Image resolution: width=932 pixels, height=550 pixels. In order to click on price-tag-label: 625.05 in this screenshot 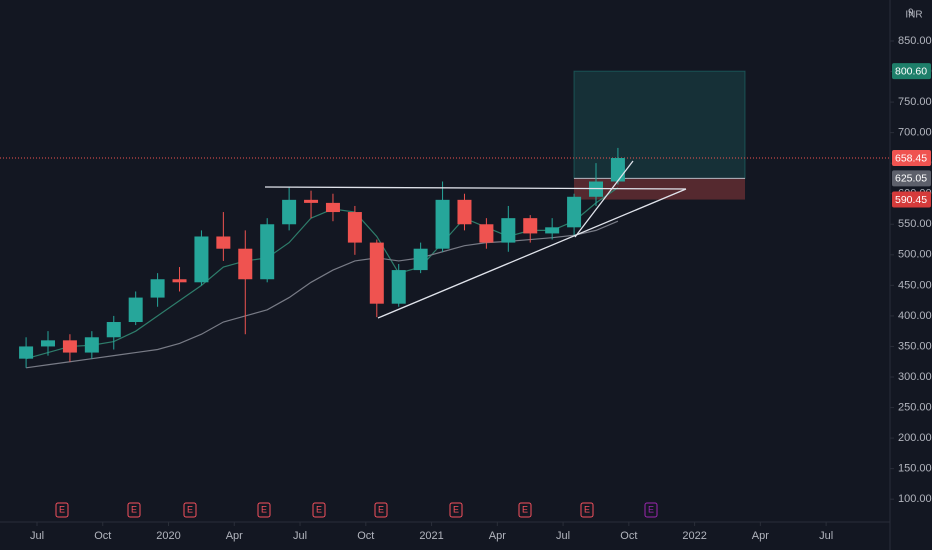, I will do `click(911, 179)`.